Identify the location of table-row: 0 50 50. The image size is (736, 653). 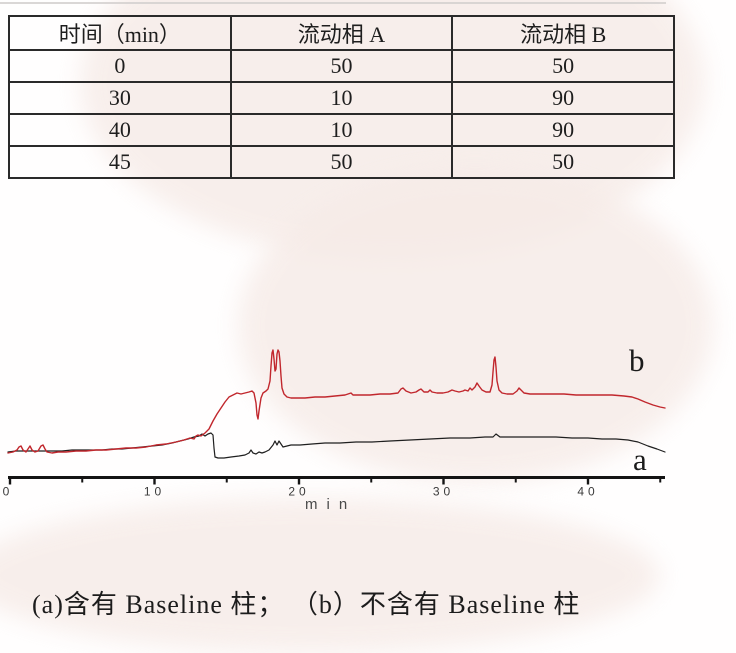
(341, 66).